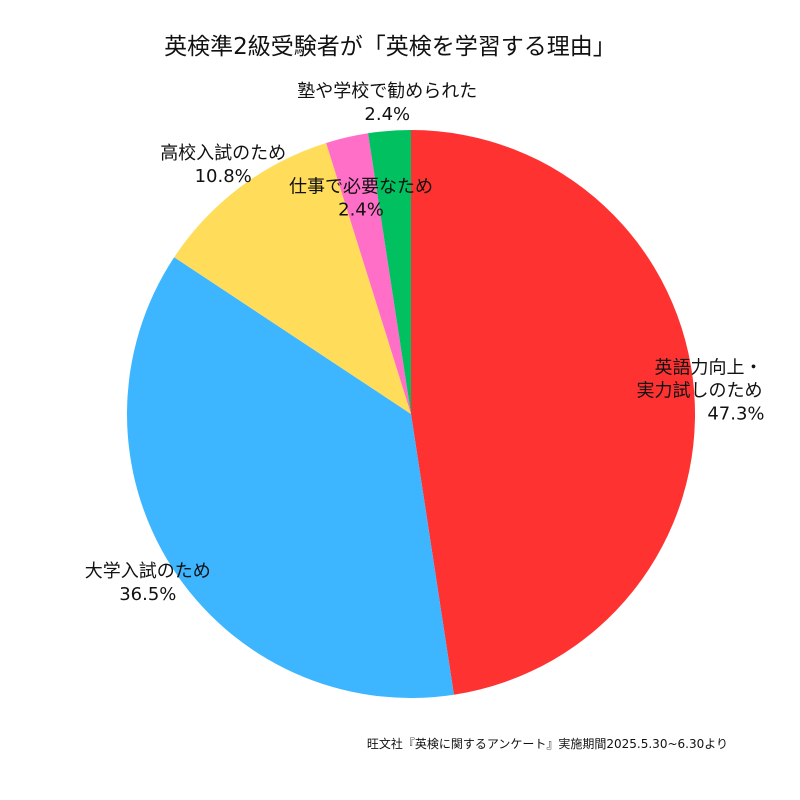 This screenshot has height=800, width=800. I want to click on slice-name-1: 英語力向上・, so click(709, 367).